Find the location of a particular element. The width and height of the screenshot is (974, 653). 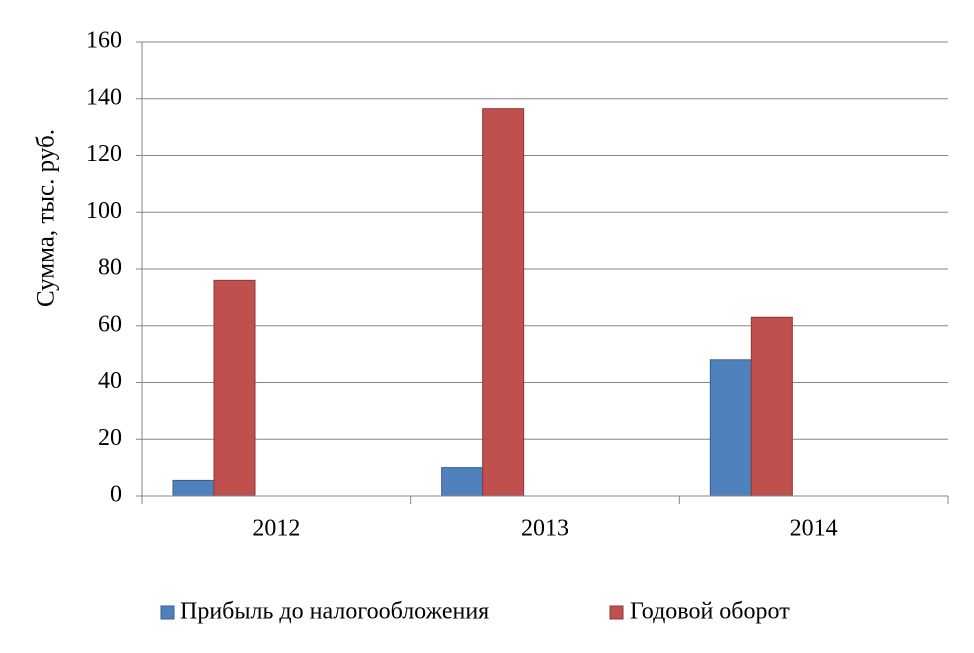

y-tick-labels: 0 20 40 60 80 100 120 140 160 is located at coordinates (104, 268).